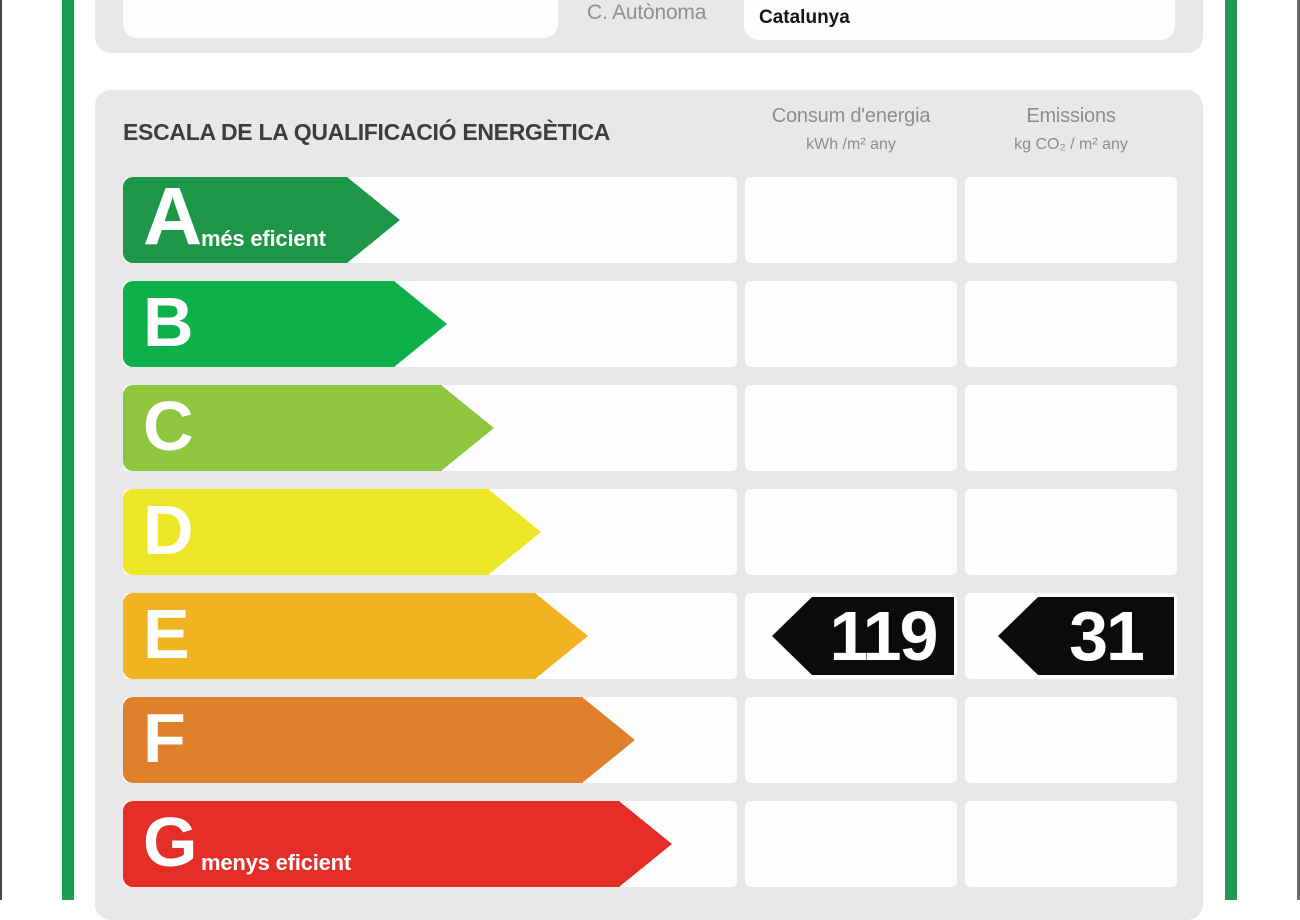 Image resolution: width=1300 pixels, height=920 pixels. Describe the element at coordinates (851, 144) in the screenshot. I see `consum-column-unit: kWh /m² any` at that location.